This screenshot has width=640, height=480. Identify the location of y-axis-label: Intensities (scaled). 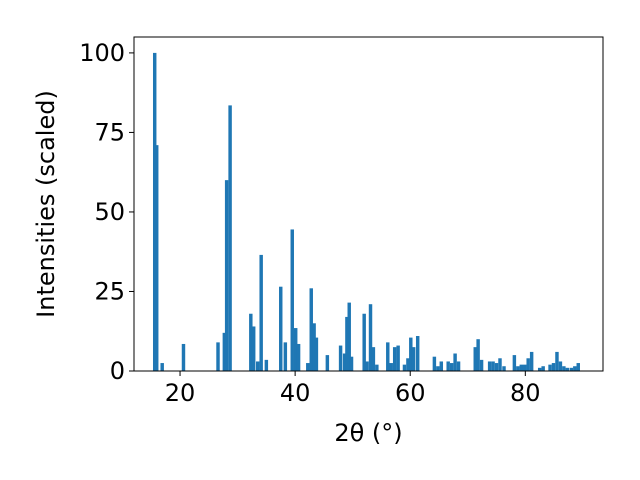
(46, 204).